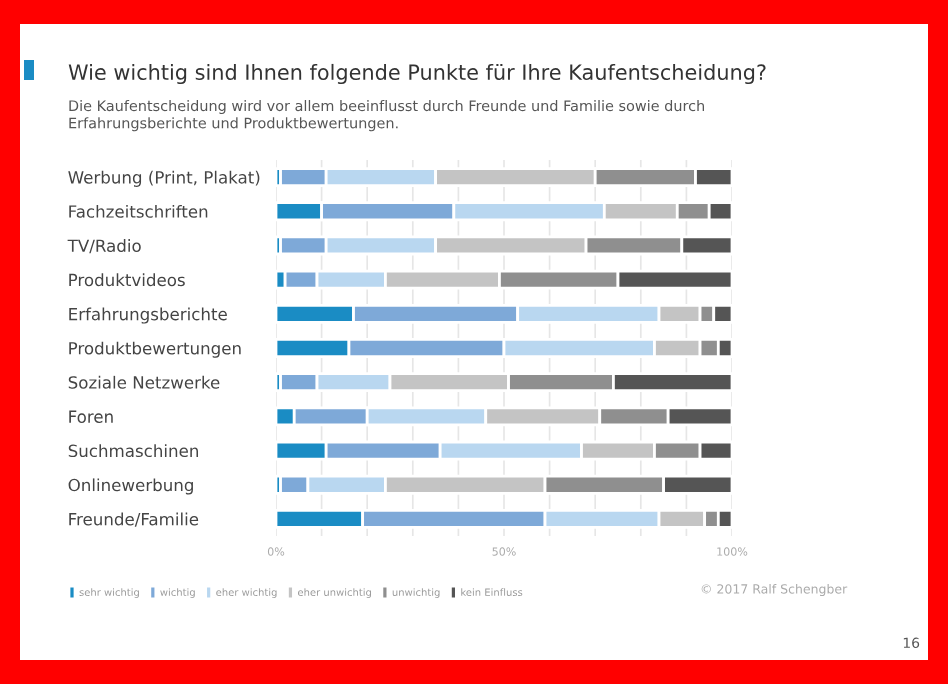 This screenshot has height=684, width=948. What do you see at coordinates (417, 74) in the screenshot?
I see `chart-title: Wie wichtig sind Ihnen folgende Punkte für Ihre Kaufentscheidung?` at bounding box center [417, 74].